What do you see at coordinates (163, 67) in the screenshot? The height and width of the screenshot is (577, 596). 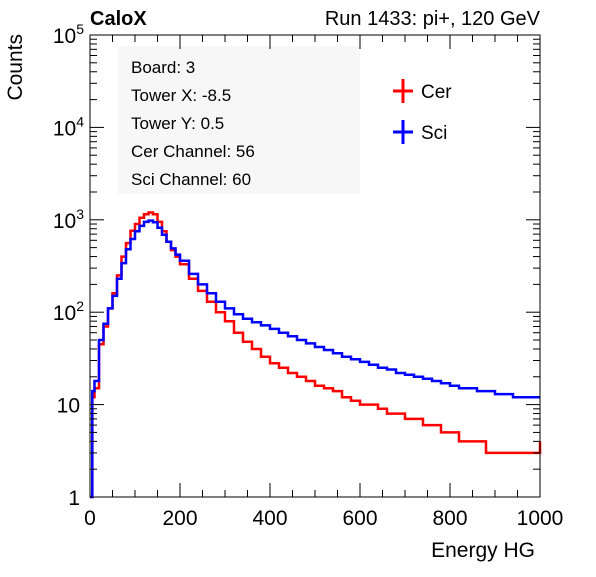 I see `info-line-board: Board: 3` at bounding box center [163, 67].